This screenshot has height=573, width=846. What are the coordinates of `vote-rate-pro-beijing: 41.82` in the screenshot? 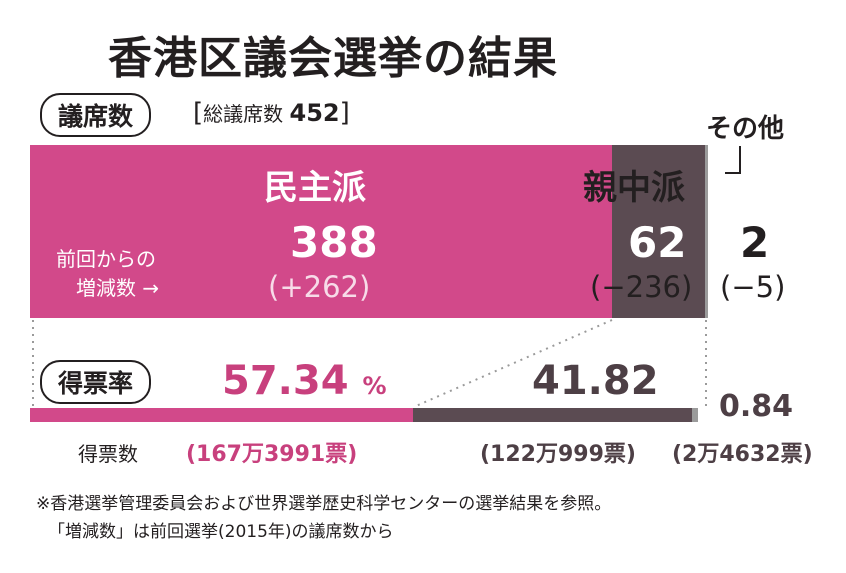 It's located at (595, 381).